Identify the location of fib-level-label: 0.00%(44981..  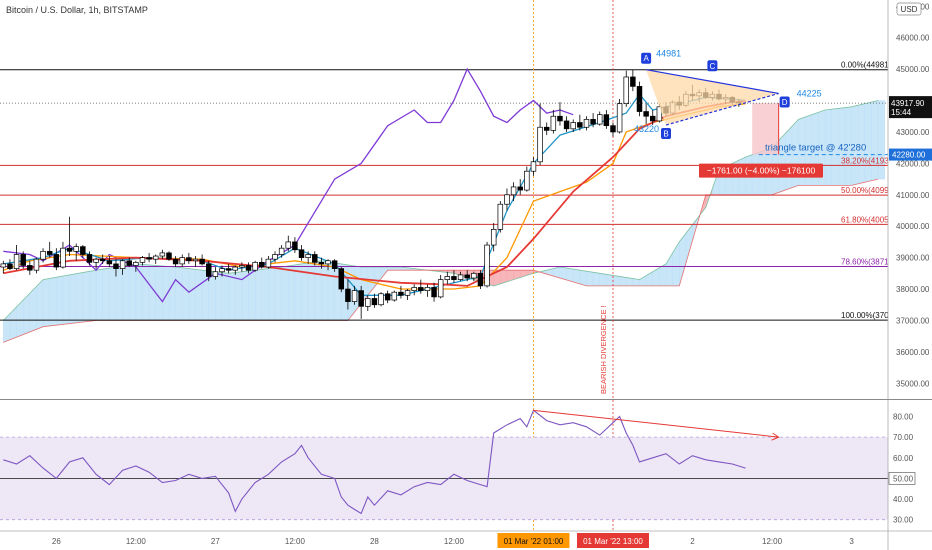
(866, 65).